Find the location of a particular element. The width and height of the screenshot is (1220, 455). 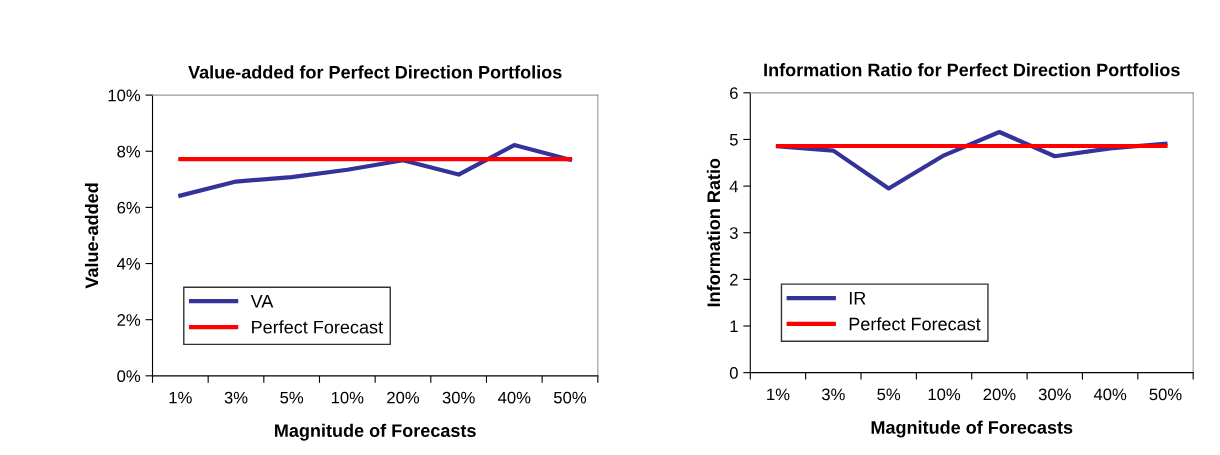

y-tick-label: 0% is located at coordinates (129, 376).